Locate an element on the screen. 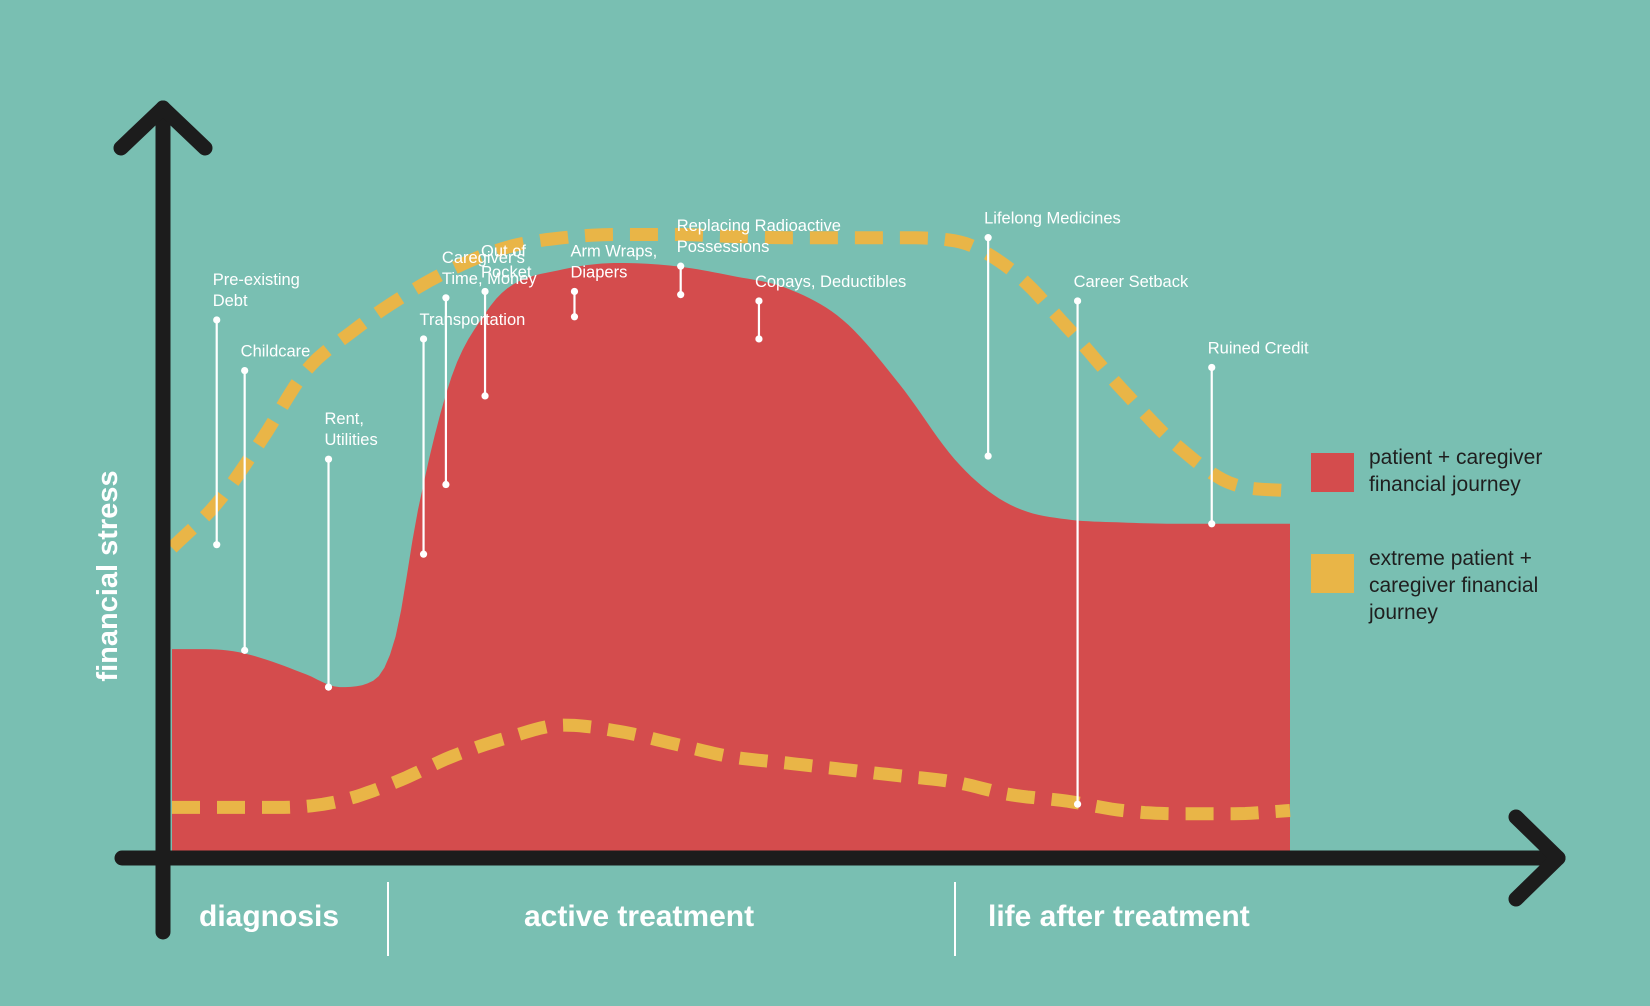  legend-label: financial journey is located at coordinates (1445, 484).